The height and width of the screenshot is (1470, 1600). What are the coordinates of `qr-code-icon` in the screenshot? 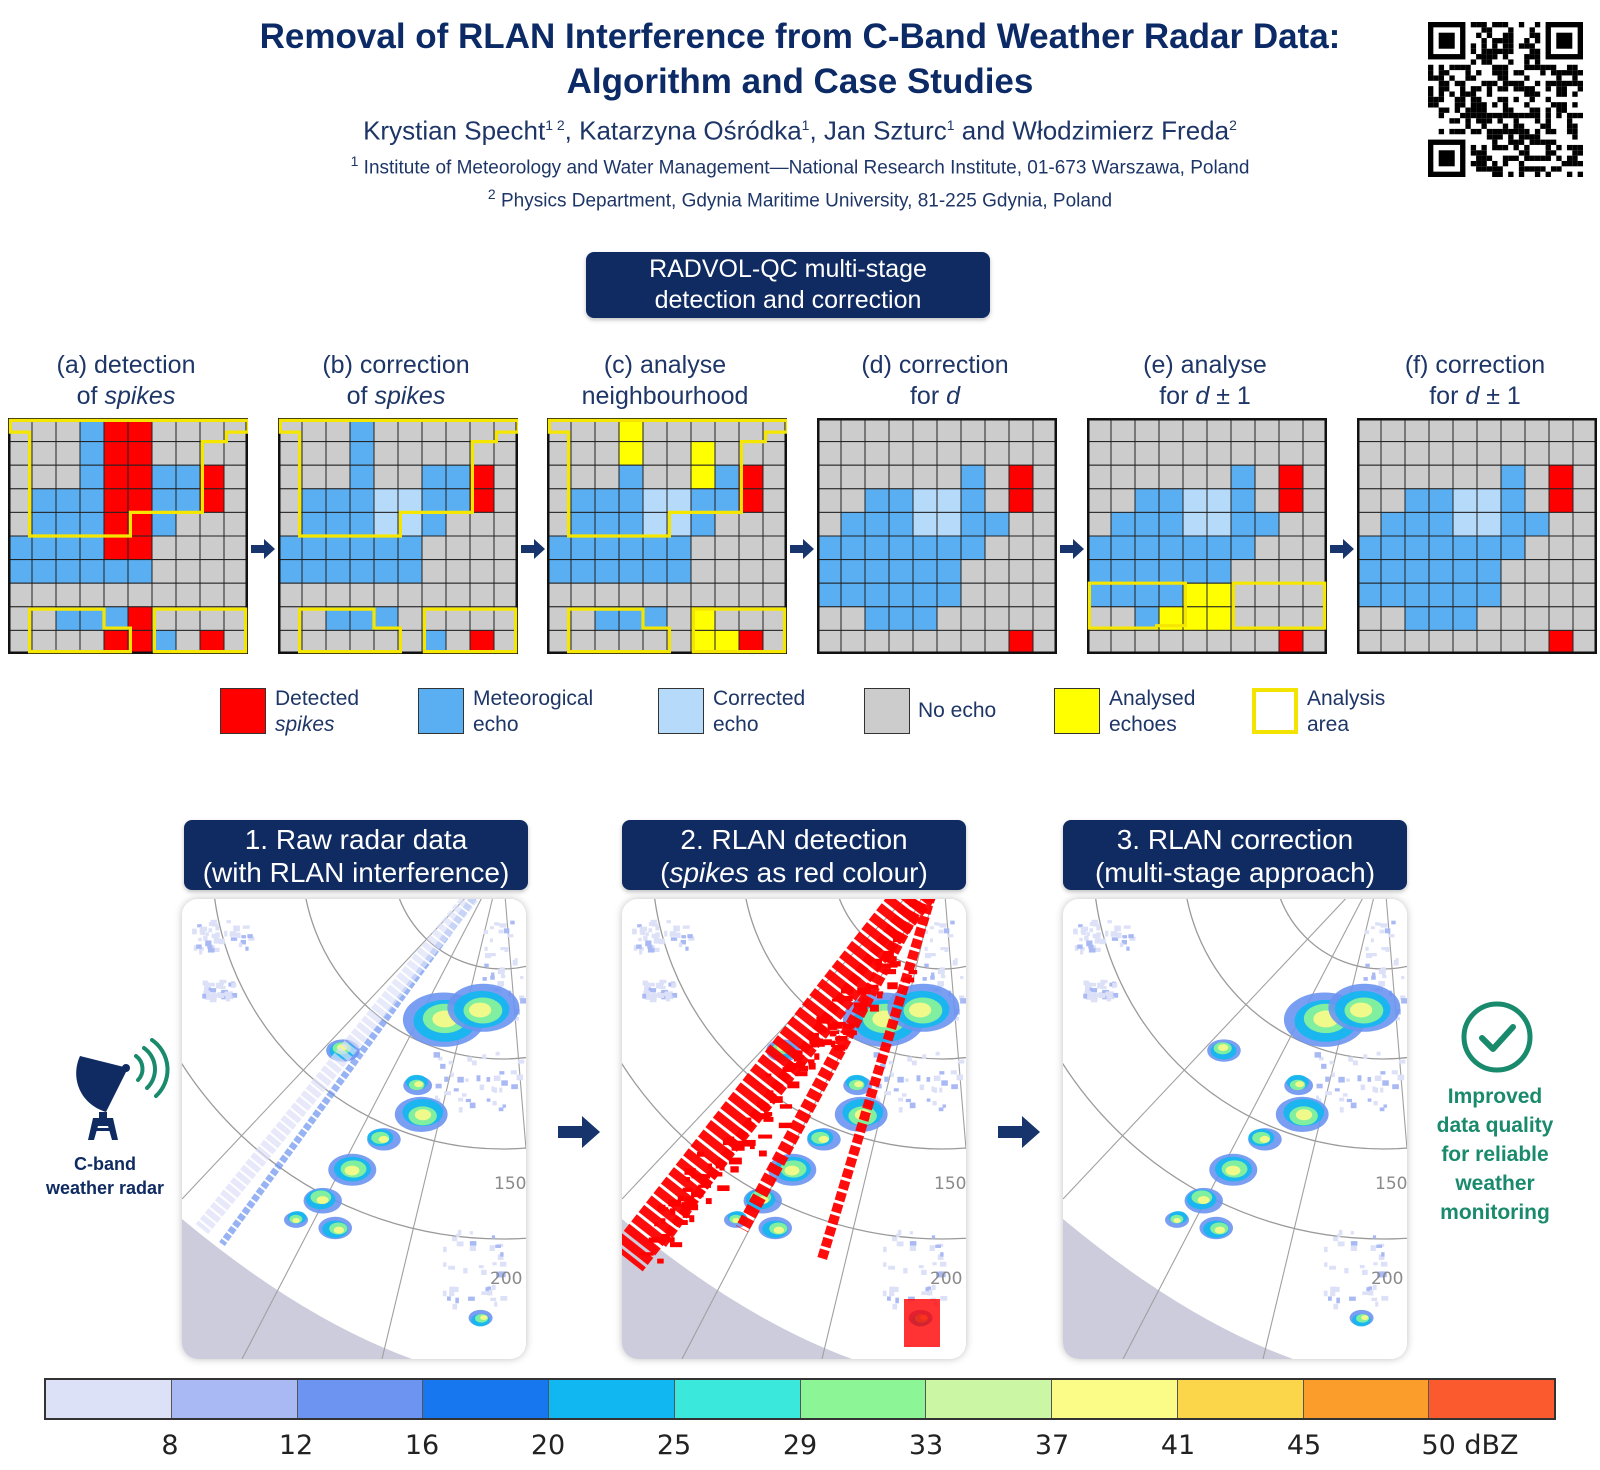 It's located at (1505, 99).